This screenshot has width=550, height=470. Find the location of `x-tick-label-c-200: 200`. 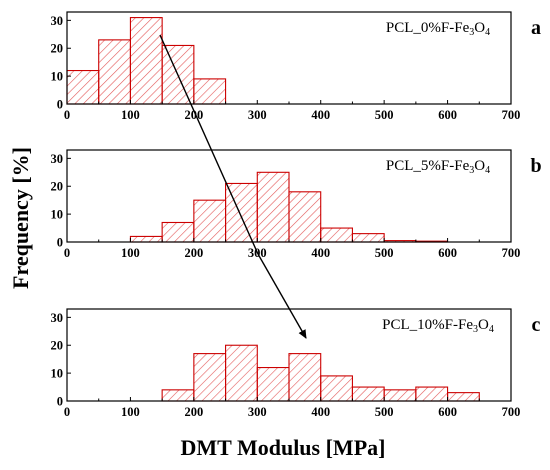

x-tick-label-c-200: 200 is located at coordinates (193, 412).